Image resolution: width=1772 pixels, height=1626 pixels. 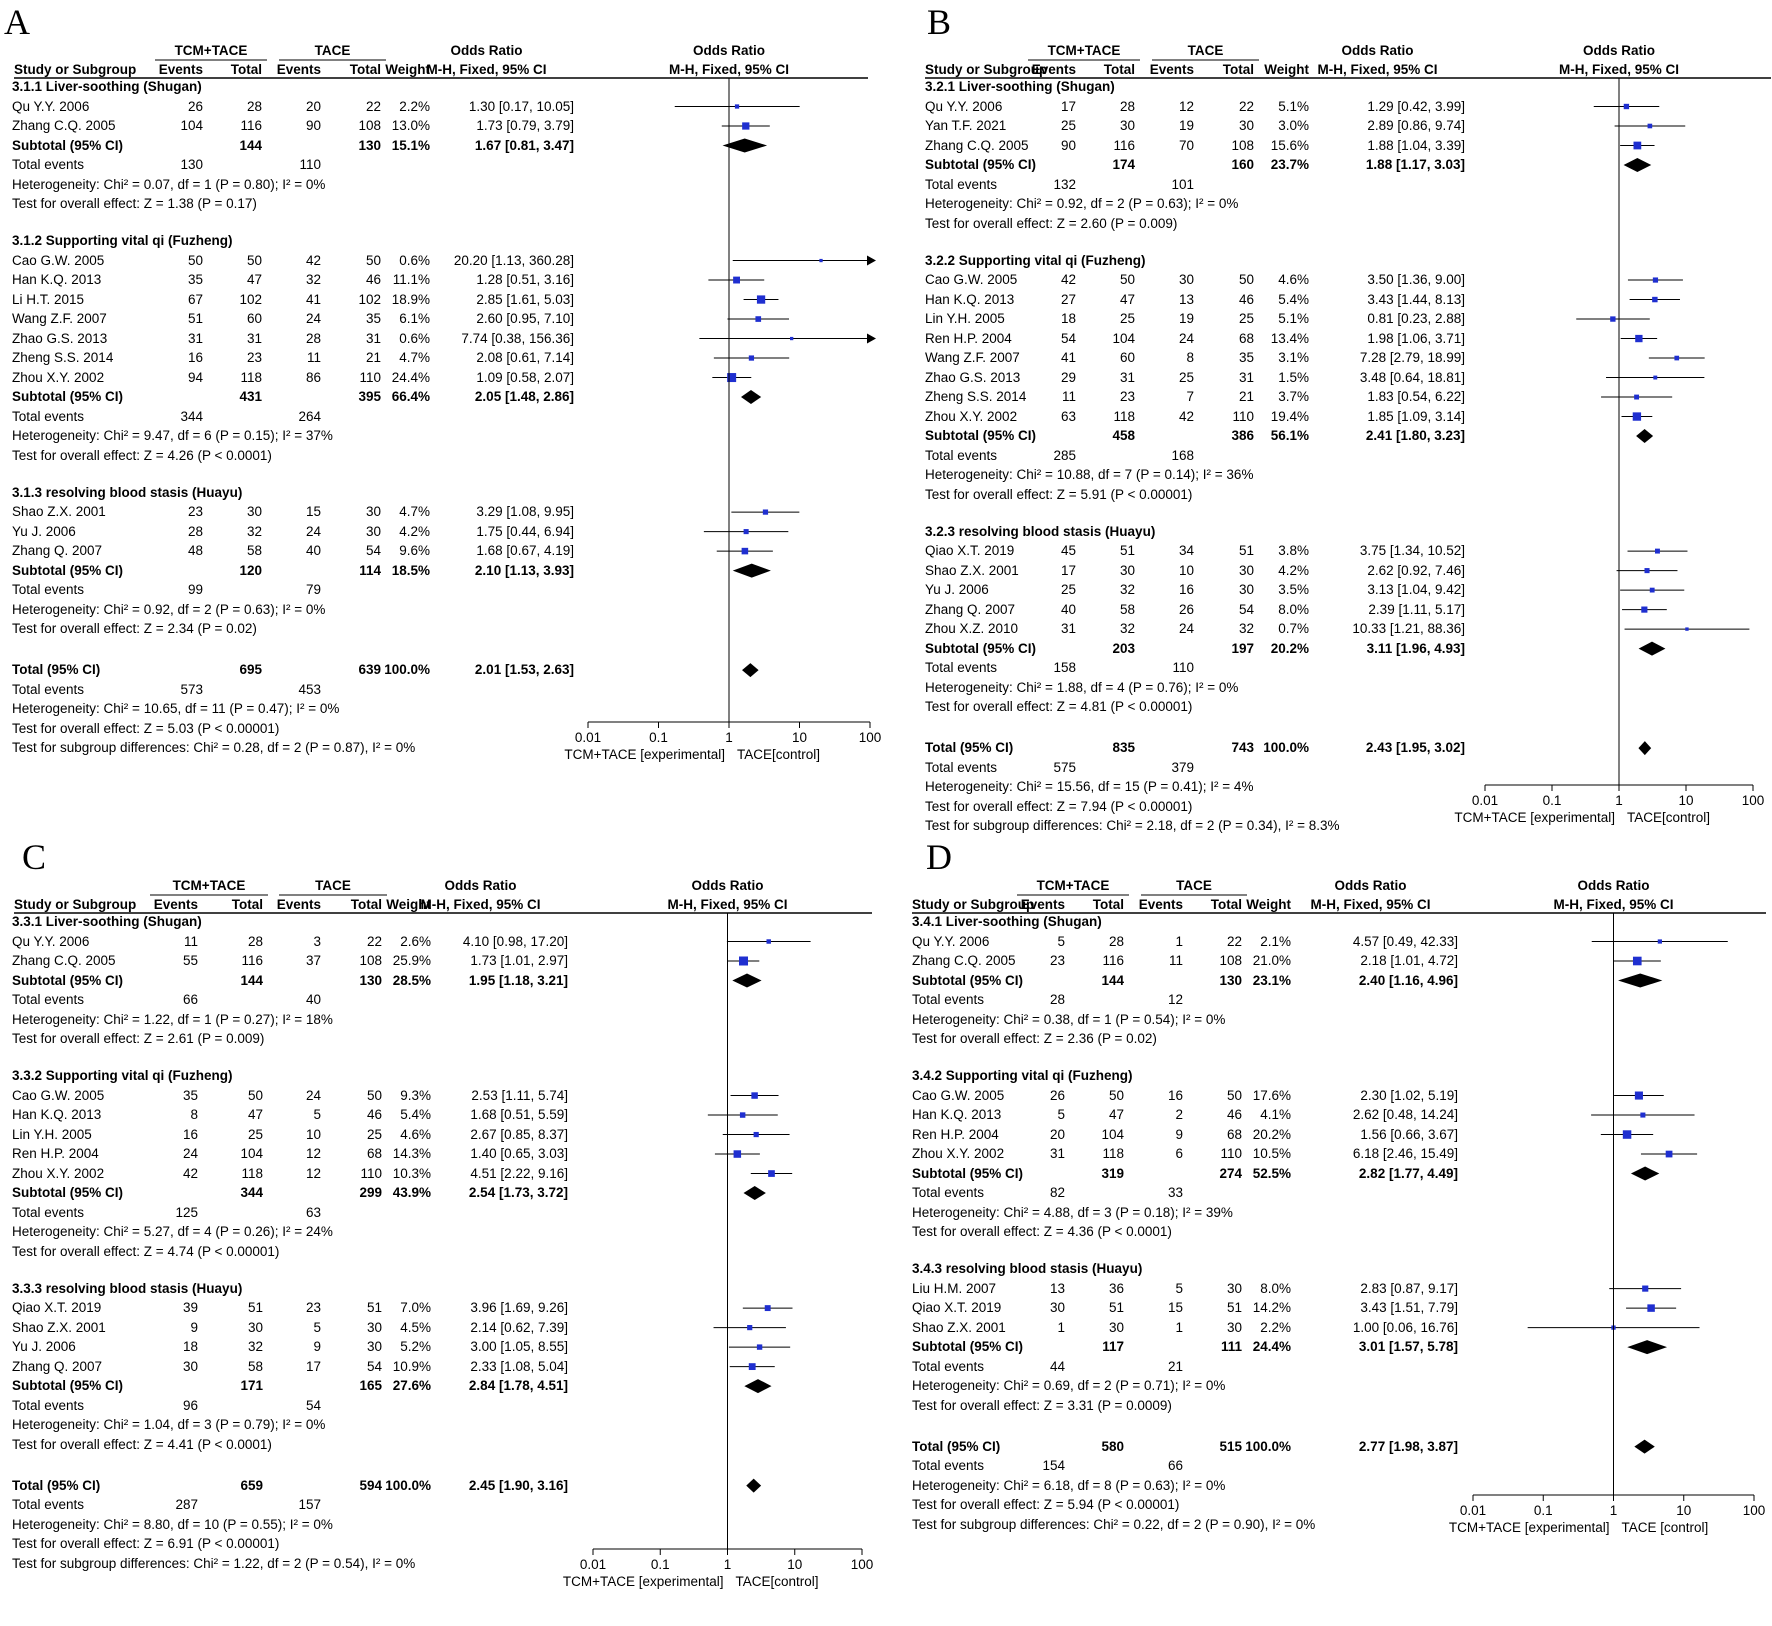 What do you see at coordinates (519, 1173) in the screenshot?
I see `study-or-ci: 4.51 [2.22, 9.16]` at bounding box center [519, 1173].